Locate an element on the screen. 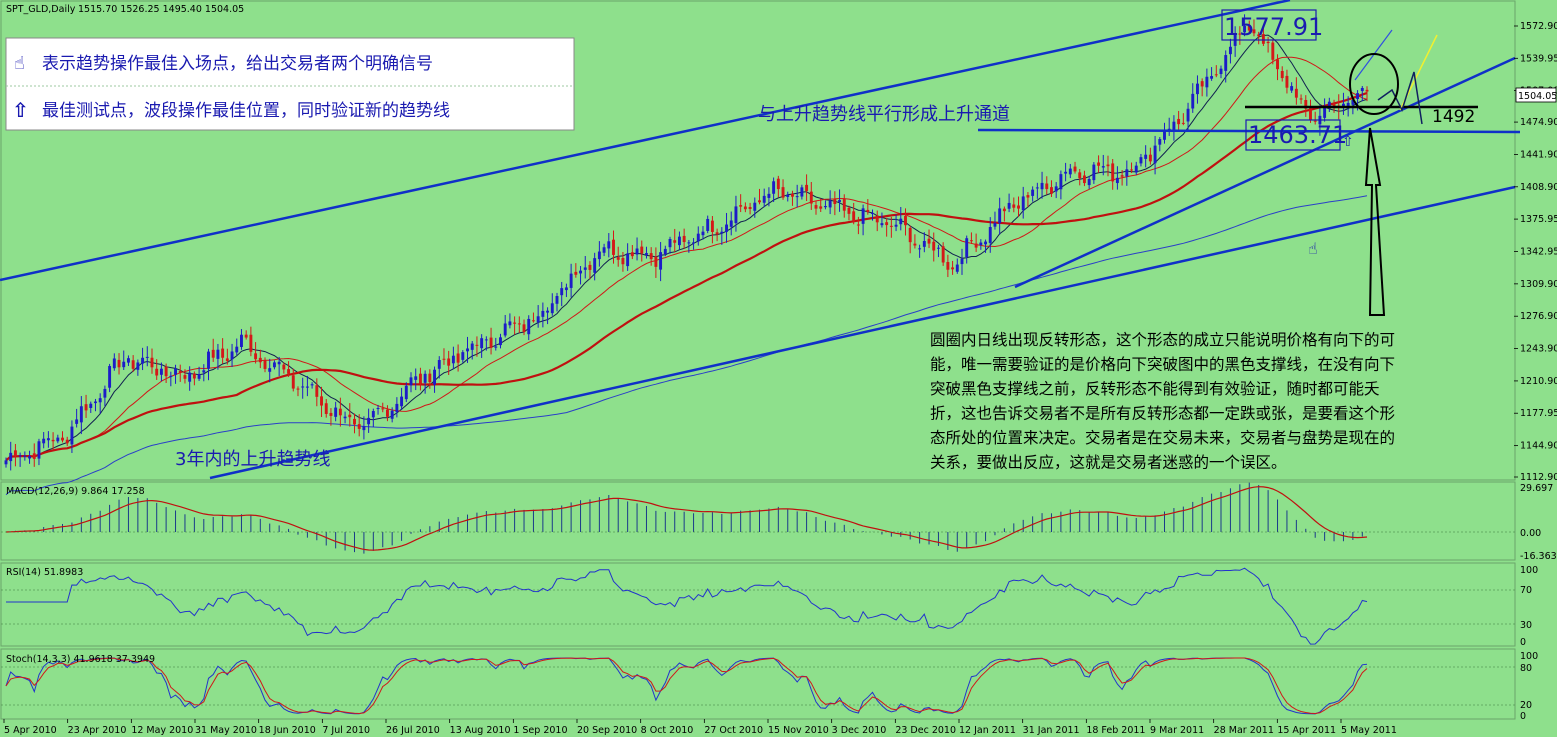  stoch-tick-20: 20 is located at coordinates (1526, 705).